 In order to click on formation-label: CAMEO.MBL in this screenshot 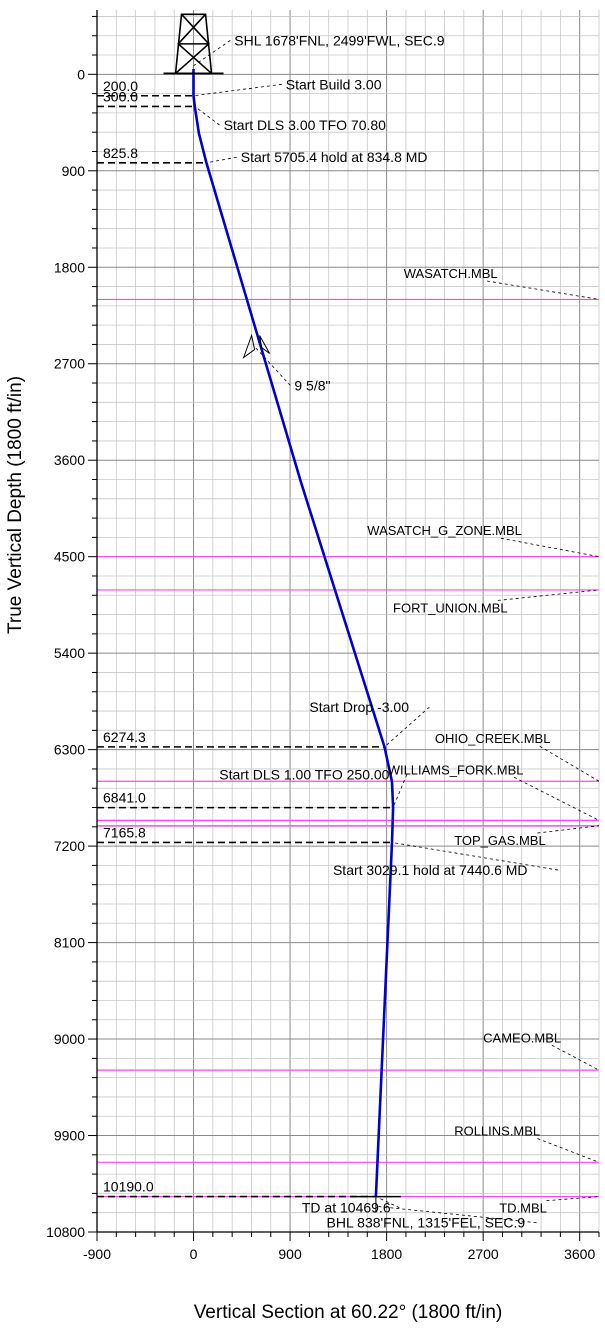, I will do `click(522, 1037)`.